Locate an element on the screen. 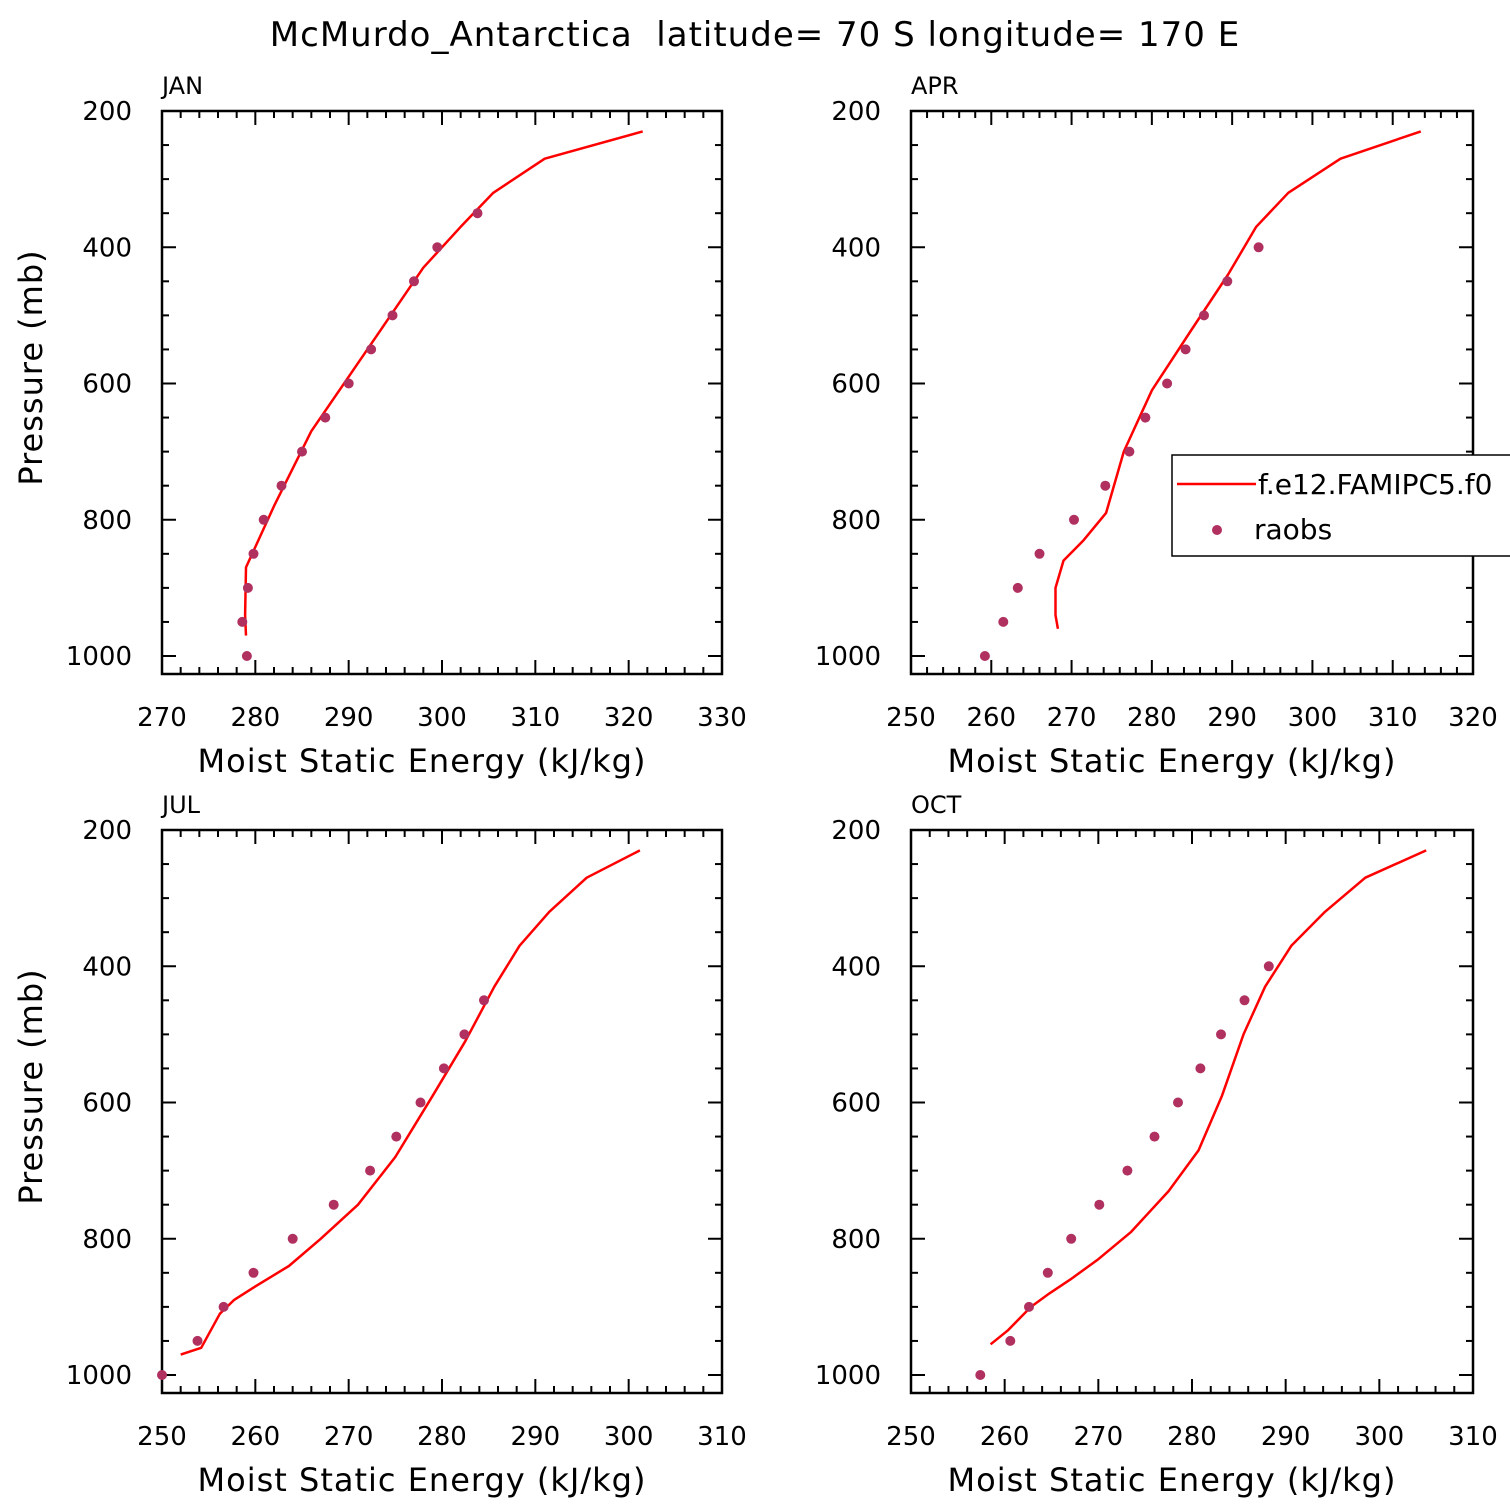  oct-x-tick-label: 250 is located at coordinates (911, 1437).